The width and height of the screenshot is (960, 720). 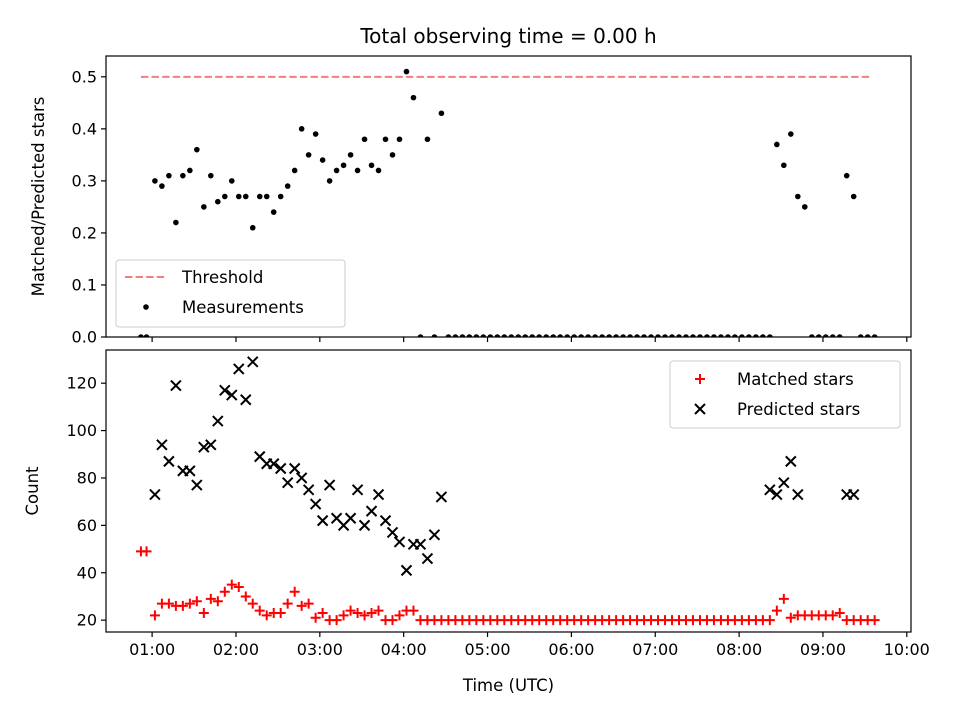 I want to click on y-tick-label: 0.2, so click(x=84, y=232).